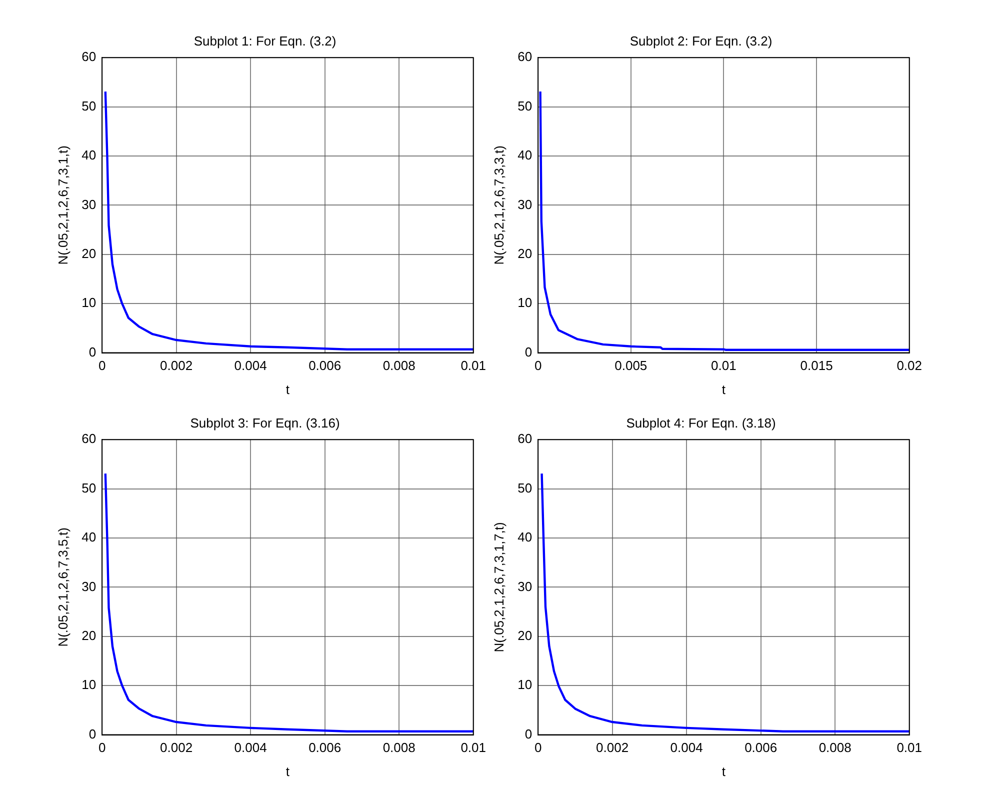 This screenshot has width=990, height=811. Describe the element at coordinates (816, 366) in the screenshot. I see `x-tick-label: 0.015` at that location.